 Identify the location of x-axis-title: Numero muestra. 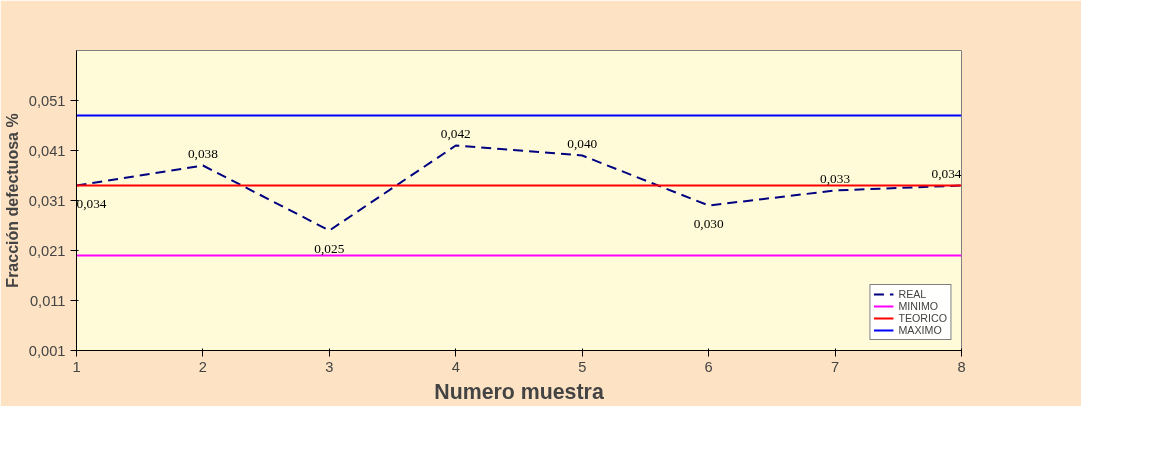
(519, 391).